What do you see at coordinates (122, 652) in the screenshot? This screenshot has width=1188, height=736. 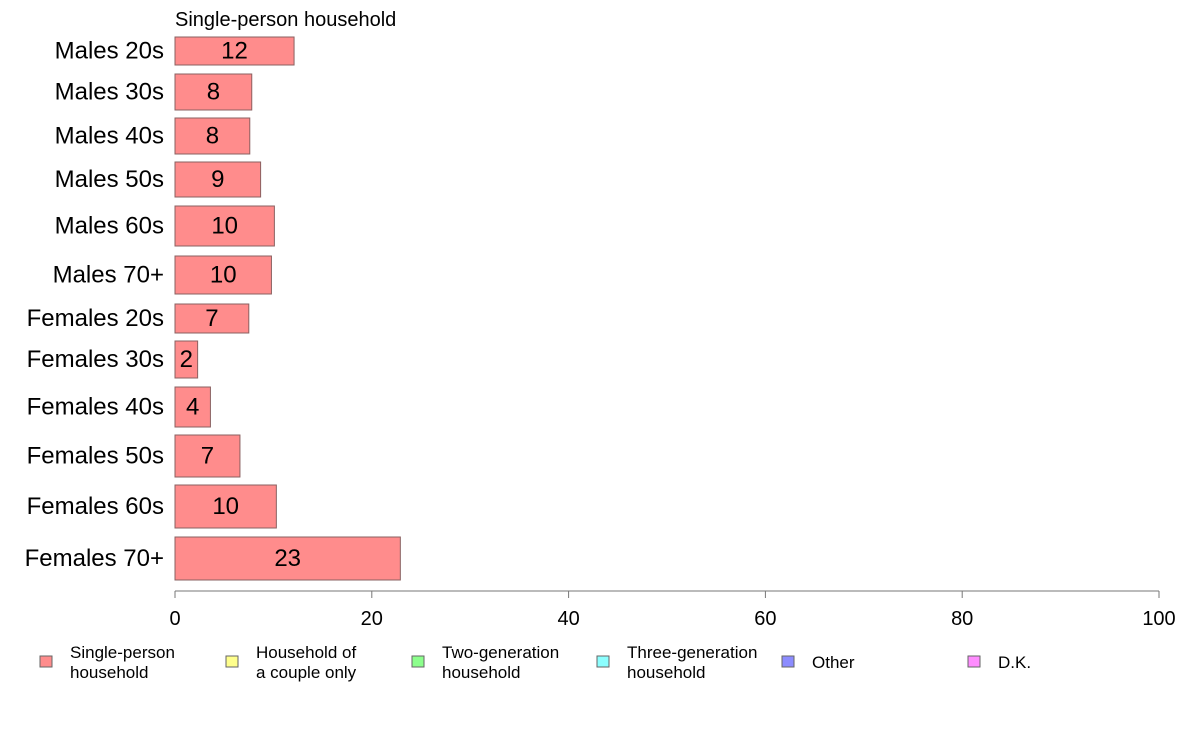 I see `legend-label: Single-person` at bounding box center [122, 652].